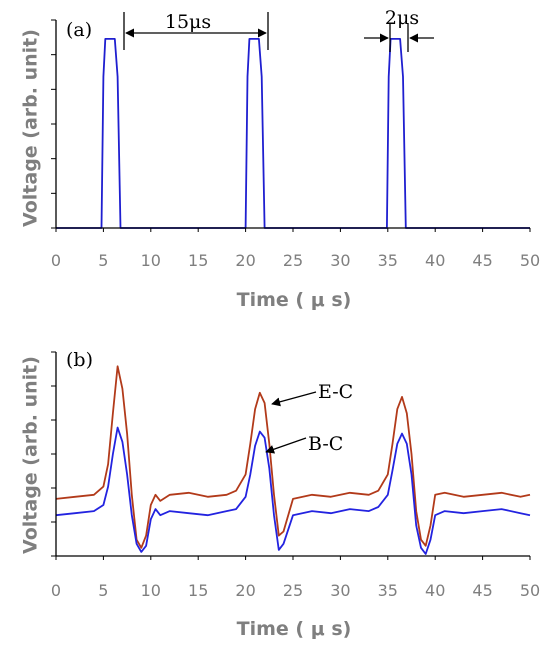  I want to click on x-tick-label-b: 35, so click(388, 590).